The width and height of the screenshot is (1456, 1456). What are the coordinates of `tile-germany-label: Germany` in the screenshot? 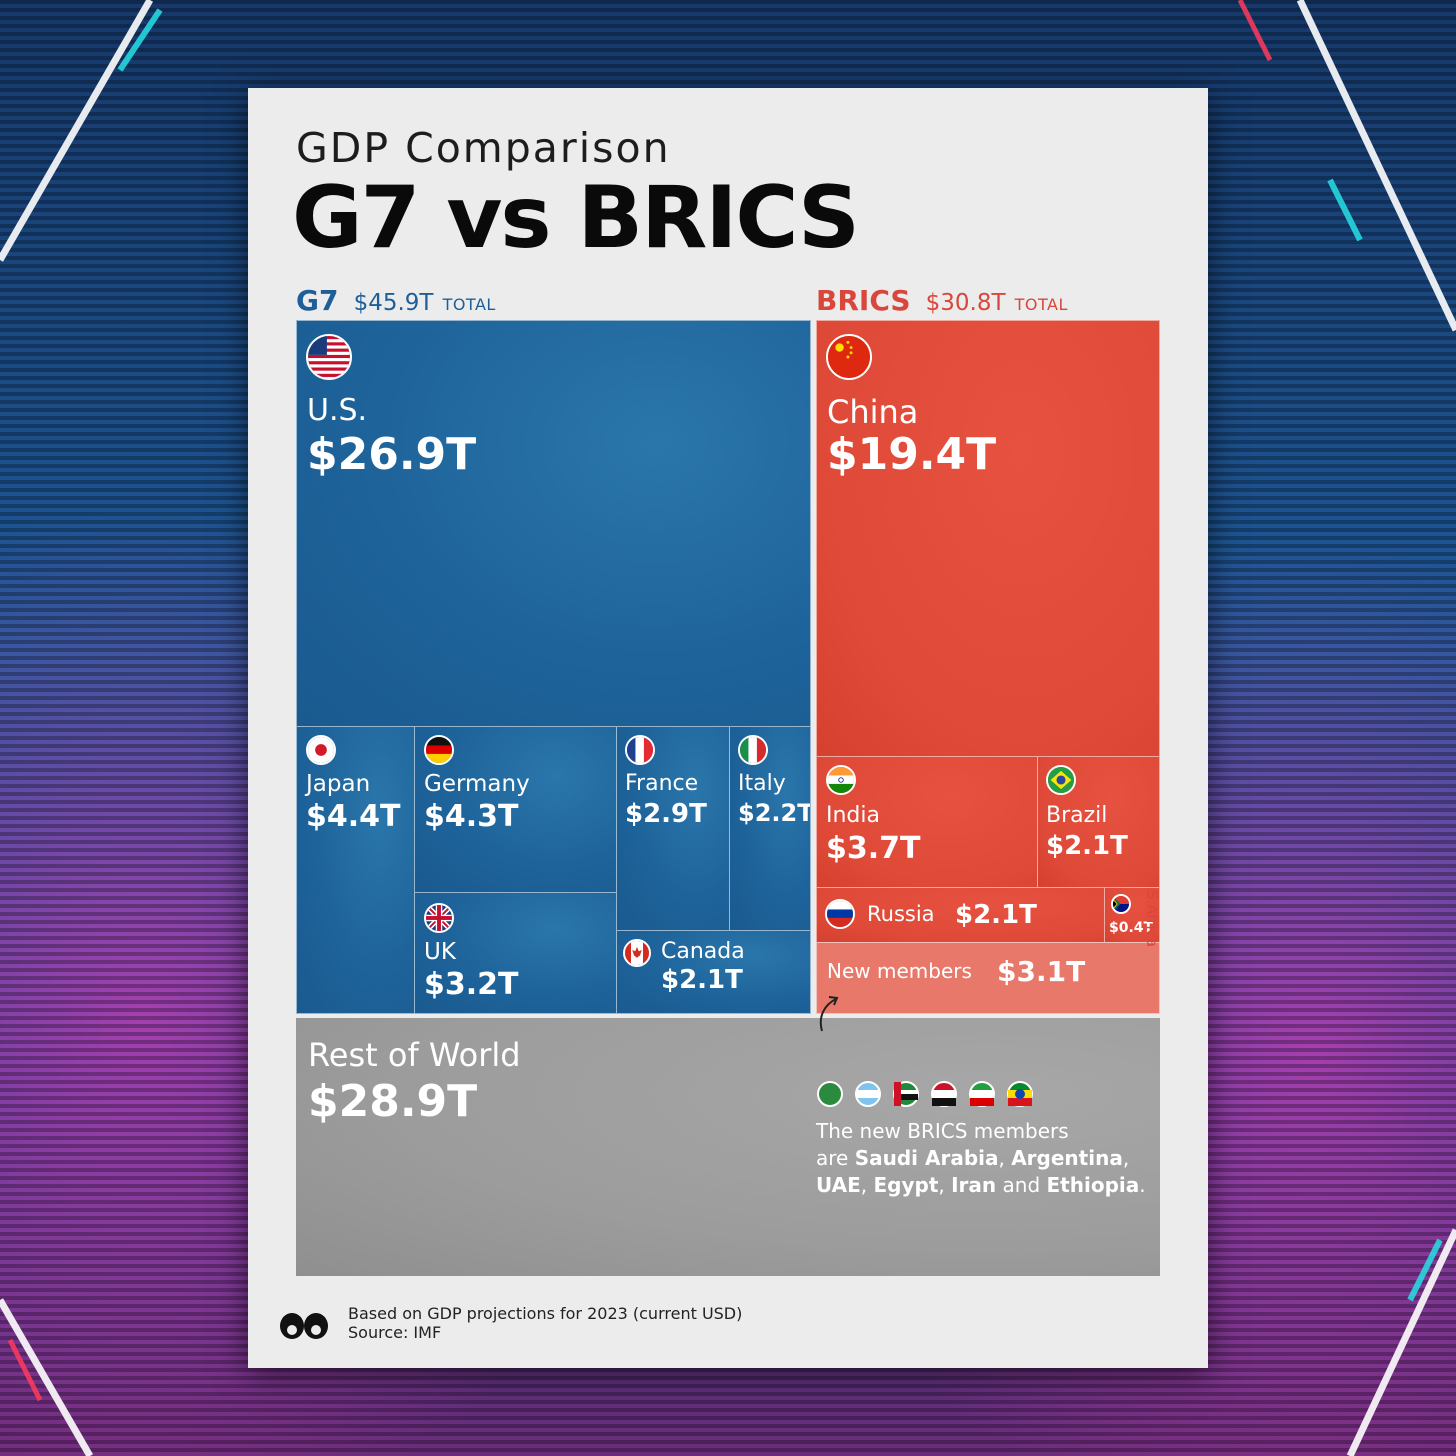 It's located at (477, 784).